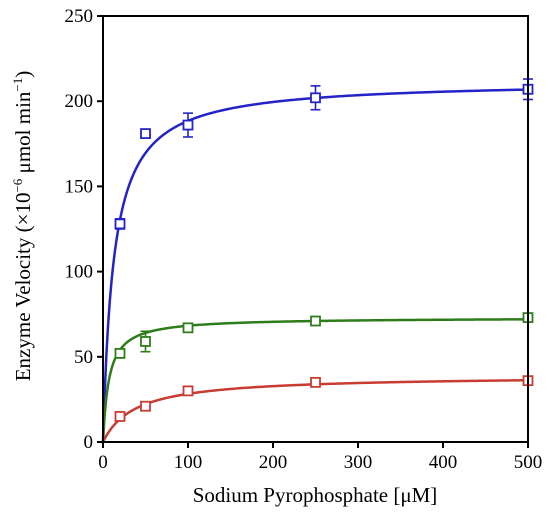 The height and width of the screenshot is (531, 550). What do you see at coordinates (103, 462) in the screenshot?
I see `x-tick-label: 0` at bounding box center [103, 462].